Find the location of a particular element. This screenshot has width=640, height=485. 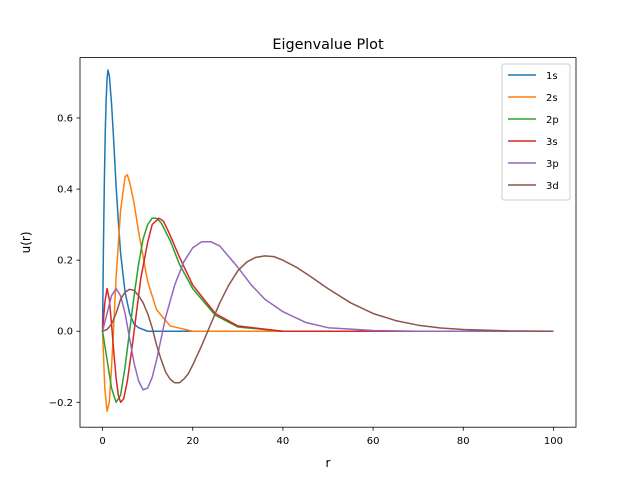

y-tick-label: 0.0 is located at coordinates (65, 332).